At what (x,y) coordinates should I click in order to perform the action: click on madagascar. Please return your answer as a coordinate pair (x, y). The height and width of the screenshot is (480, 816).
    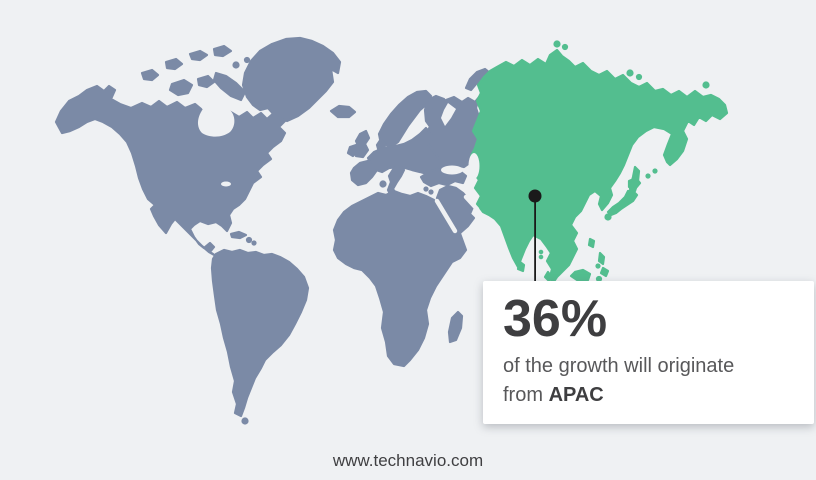
    Looking at the image, I should click on (455, 327).